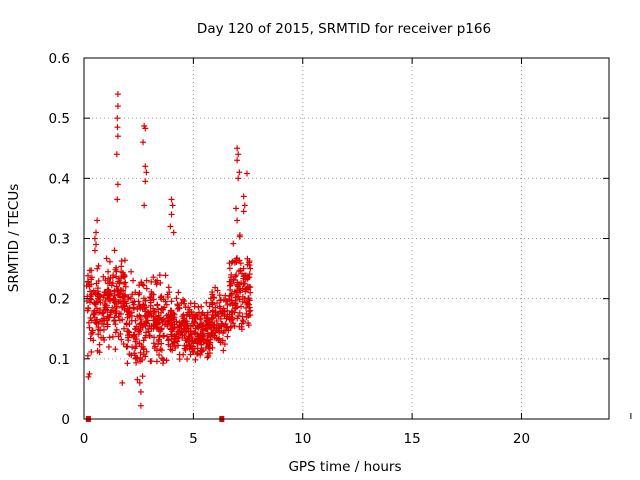 This screenshot has width=640, height=480. What do you see at coordinates (521, 439) in the screenshot?
I see `x-tick-label: 20` at bounding box center [521, 439].